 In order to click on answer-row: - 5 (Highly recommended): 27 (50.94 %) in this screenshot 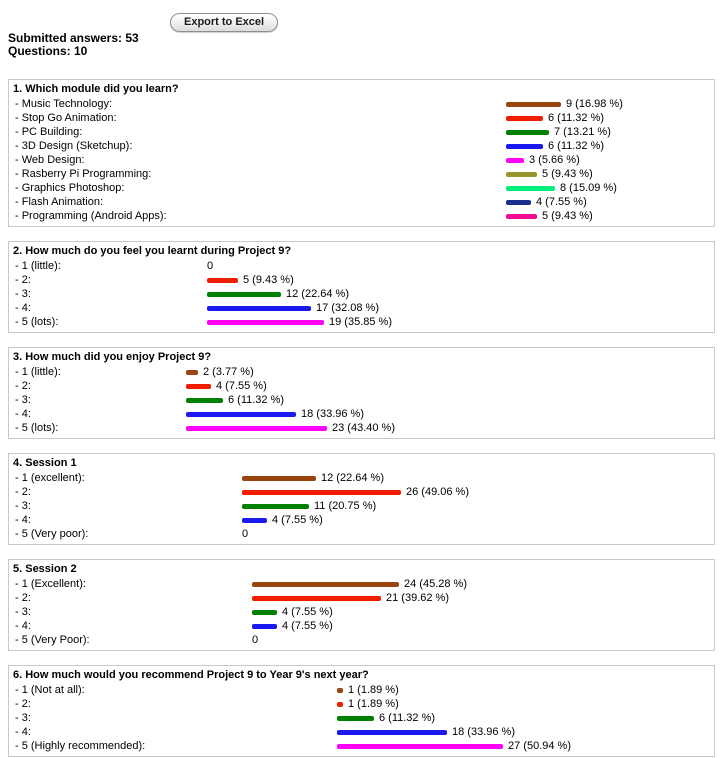, I will do `click(361, 746)`.